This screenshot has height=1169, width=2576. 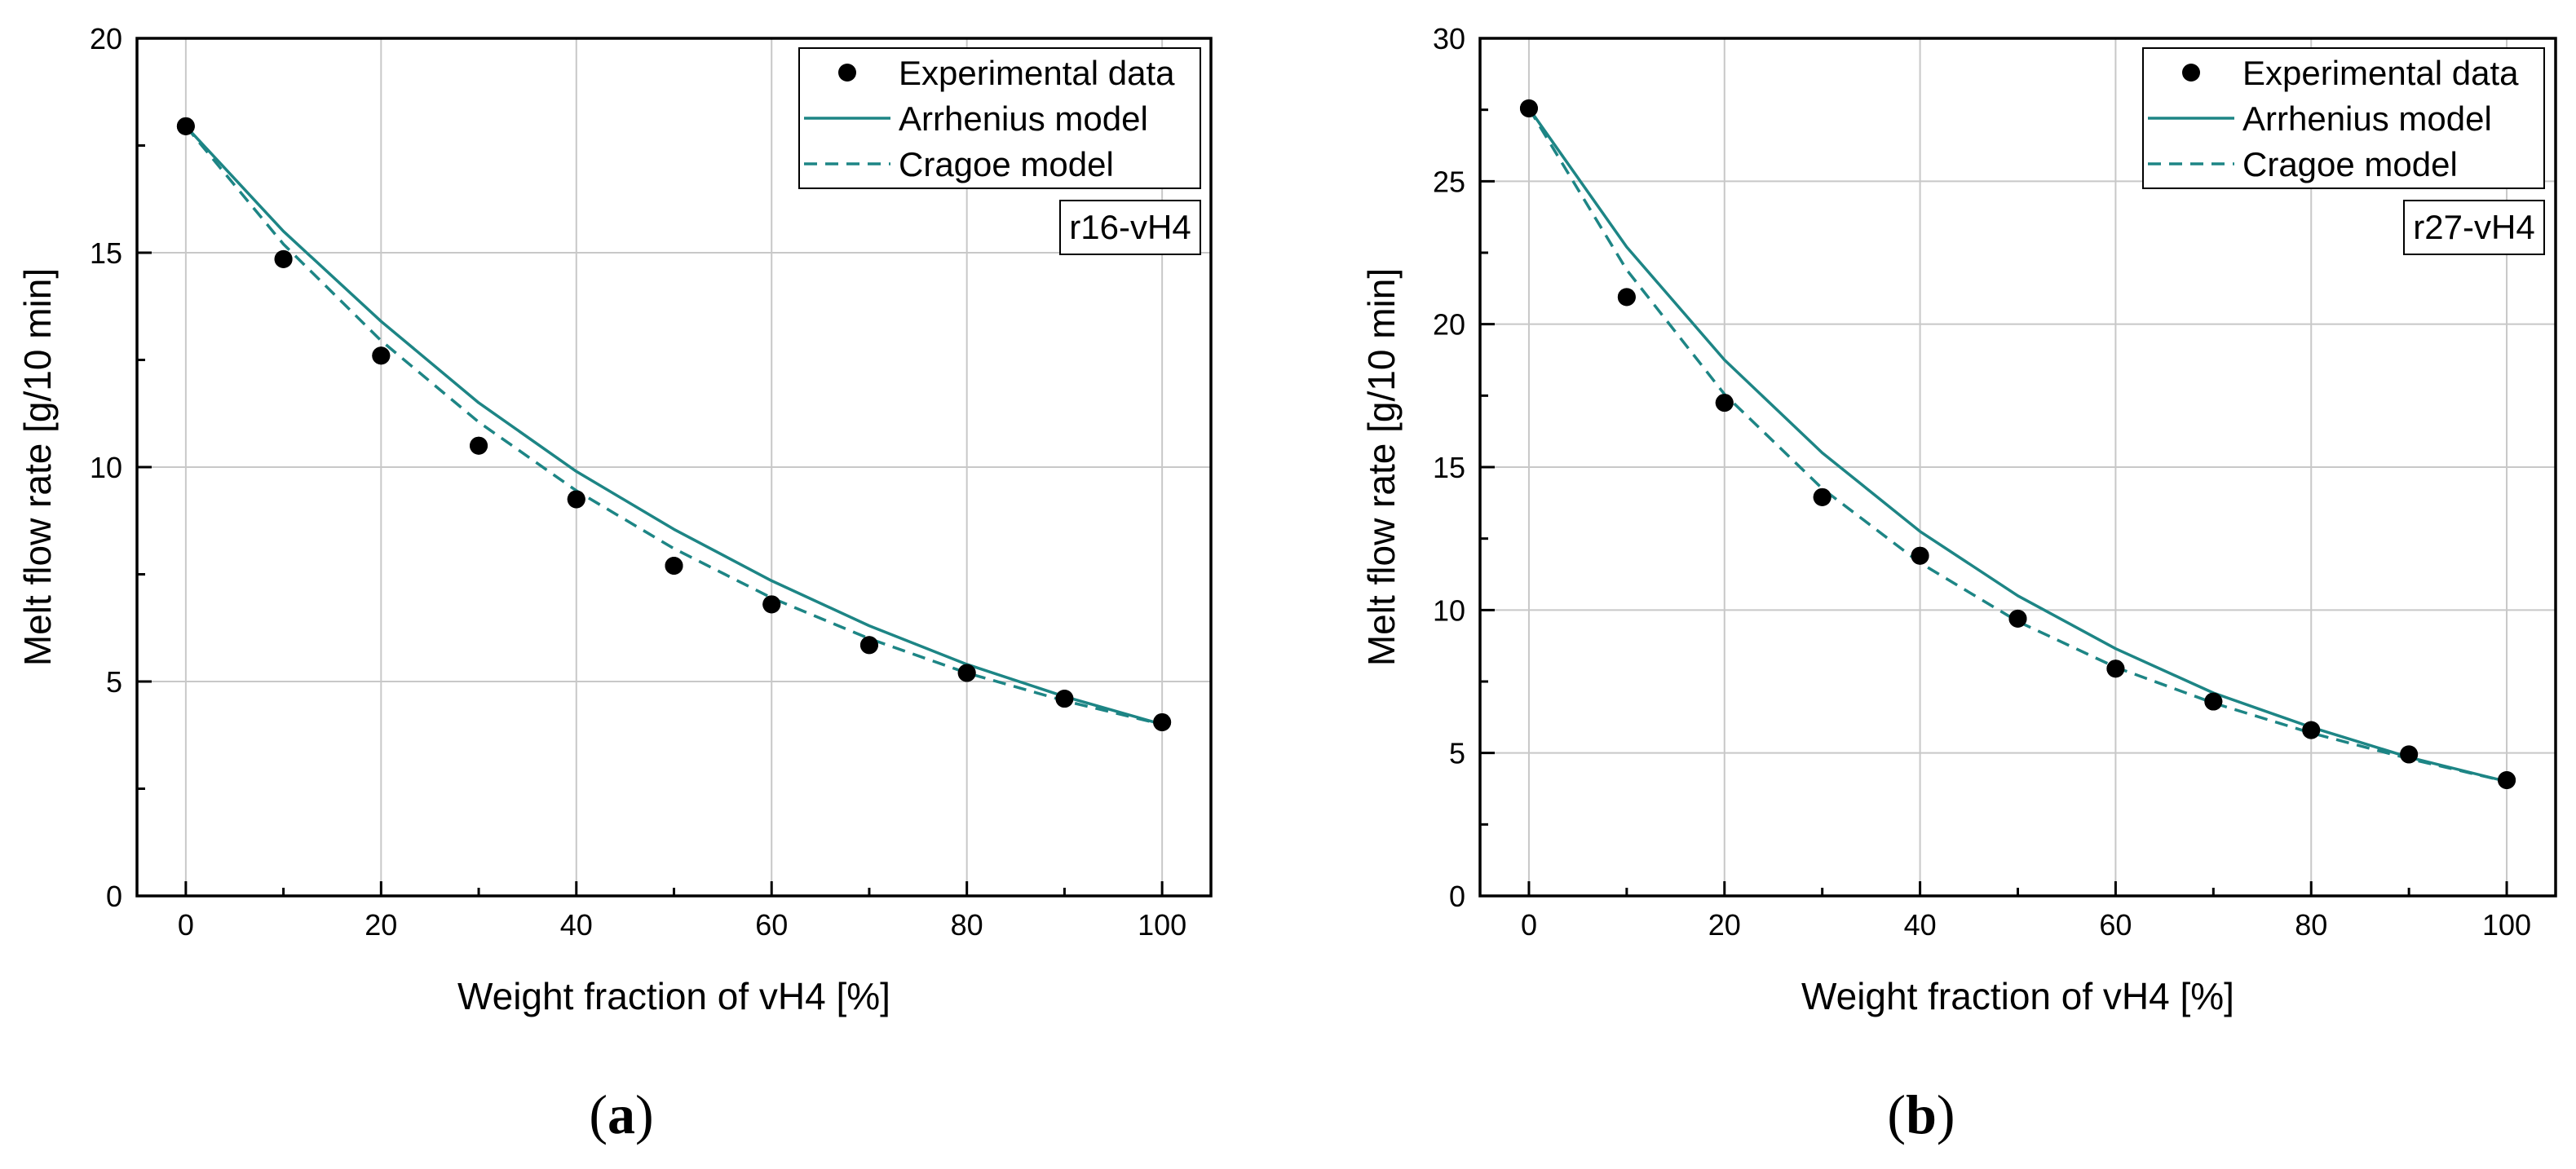 I want to click on panel-letter: b, so click(x=1921, y=1114).